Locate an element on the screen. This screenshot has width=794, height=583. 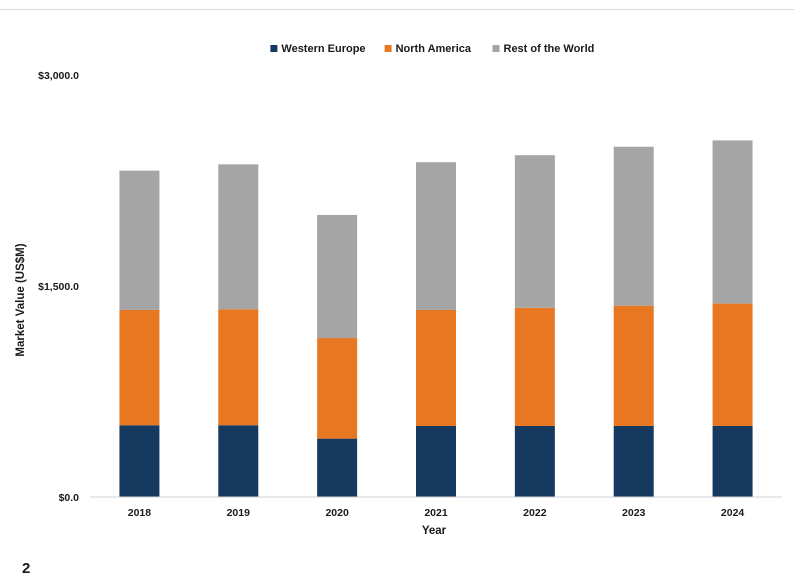
legend-label-western-europe: Western Europe is located at coordinates (323, 49).